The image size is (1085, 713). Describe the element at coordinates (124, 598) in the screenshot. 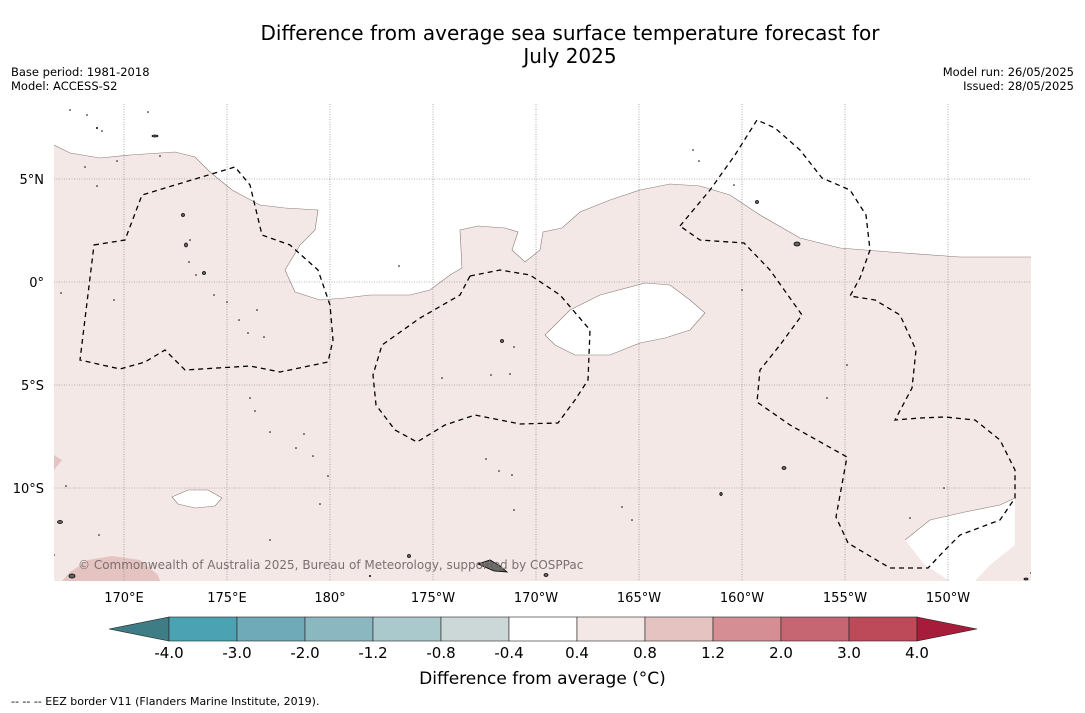

I see `lon-label: 170°E` at that location.